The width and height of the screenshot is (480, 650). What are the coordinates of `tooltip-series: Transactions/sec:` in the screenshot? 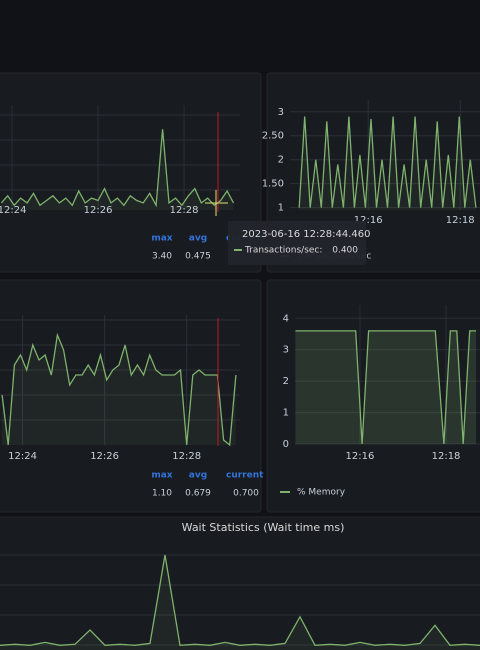 It's located at (283, 251).